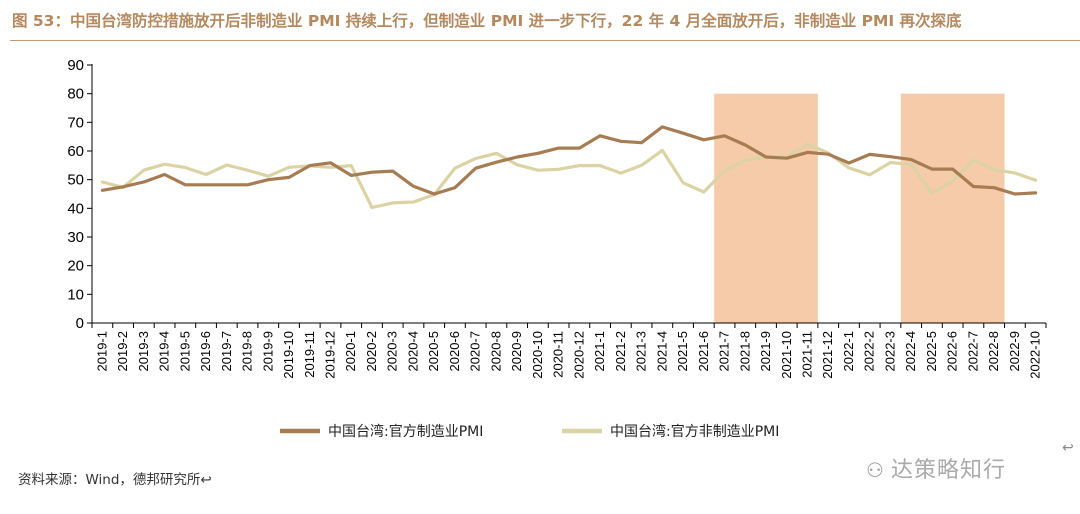 The image size is (1080, 514). What do you see at coordinates (529, 431) in the screenshot?
I see `chart-legend: 中国台湾:官方制造业PMI 中国台湾:官方非制造业PMI` at bounding box center [529, 431].